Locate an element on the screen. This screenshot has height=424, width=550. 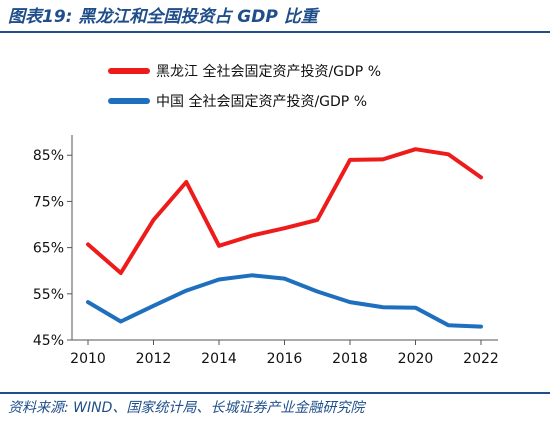
x-tick-label: 2012 is located at coordinates (154, 359).